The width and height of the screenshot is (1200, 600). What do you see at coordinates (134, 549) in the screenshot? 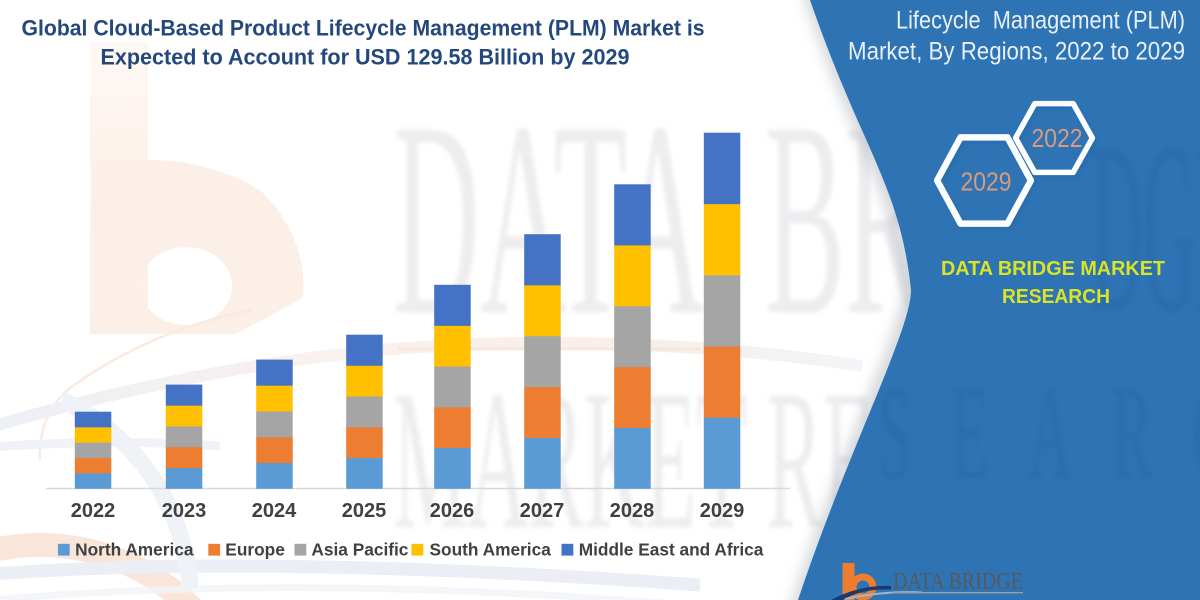
I see `svg-text: North America` at bounding box center [134, 549].